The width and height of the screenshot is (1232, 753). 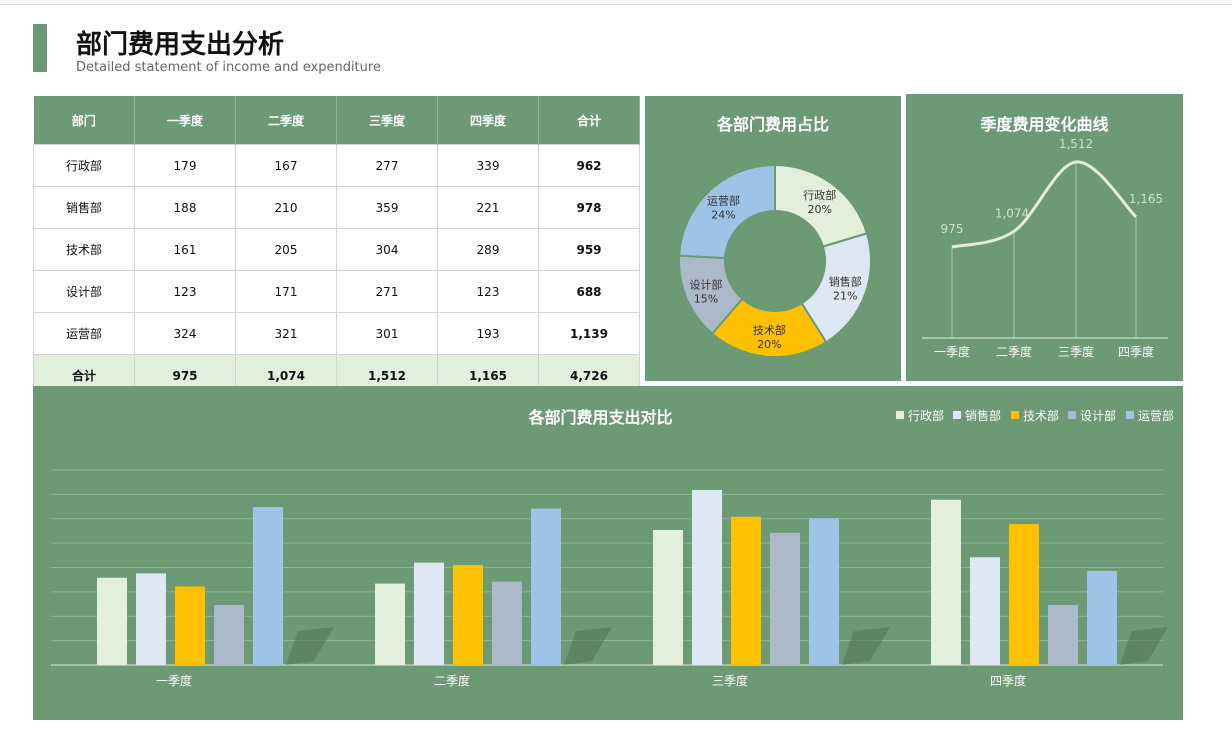 I want to click on table-cell: 193, so click(x=488, y=333).